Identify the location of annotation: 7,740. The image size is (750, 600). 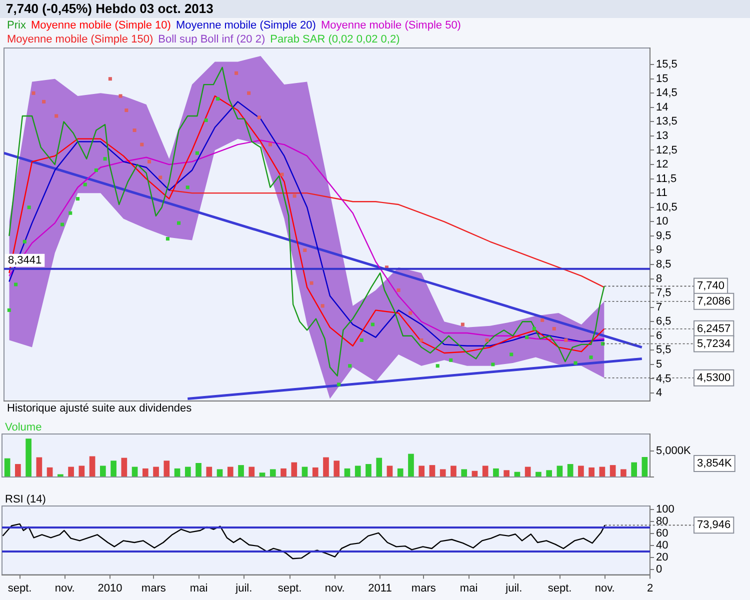
(711, 286).